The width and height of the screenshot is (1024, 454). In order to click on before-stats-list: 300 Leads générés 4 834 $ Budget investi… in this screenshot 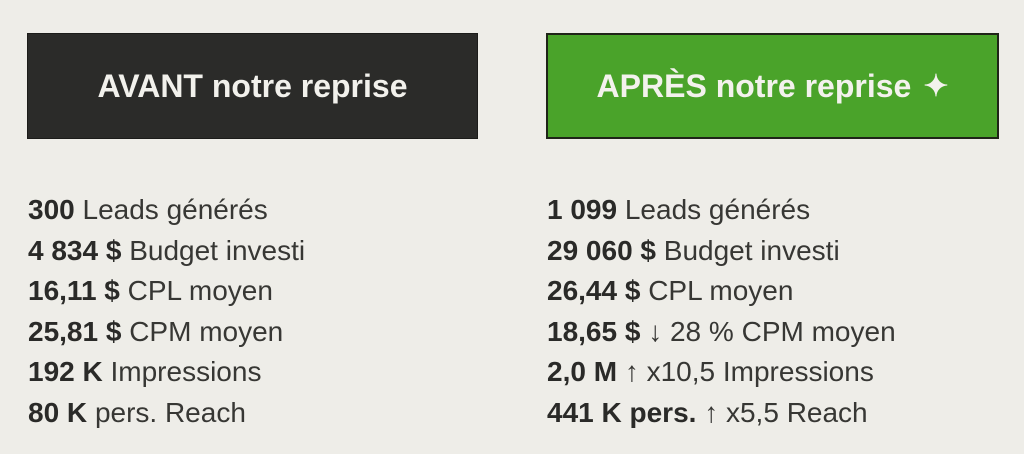, I will do `click(166, 311)`.